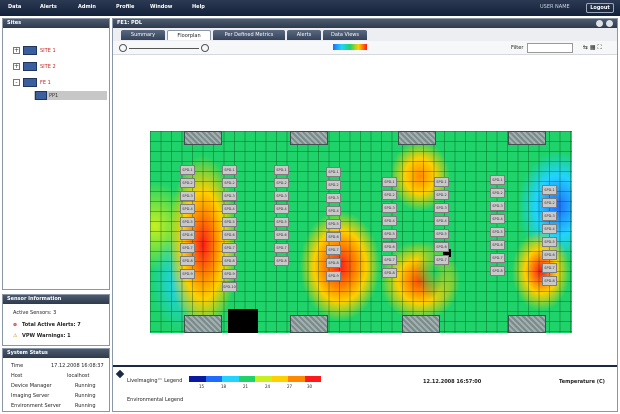  Describe the element at coordinates (600, 8) in the screenshot. I see `logout-button: Logout` at that location.